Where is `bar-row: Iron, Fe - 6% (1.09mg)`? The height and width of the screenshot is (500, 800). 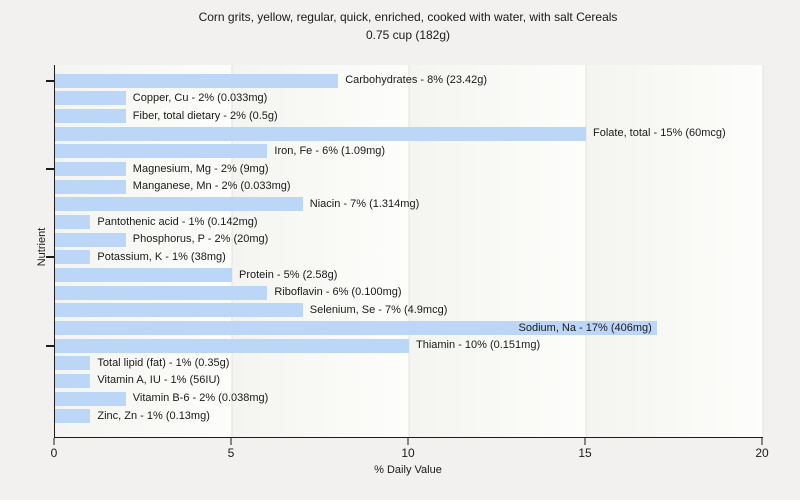
bar-row: Iron, Fe - 6% (1.09mg) is located at coordinates (409, 152).